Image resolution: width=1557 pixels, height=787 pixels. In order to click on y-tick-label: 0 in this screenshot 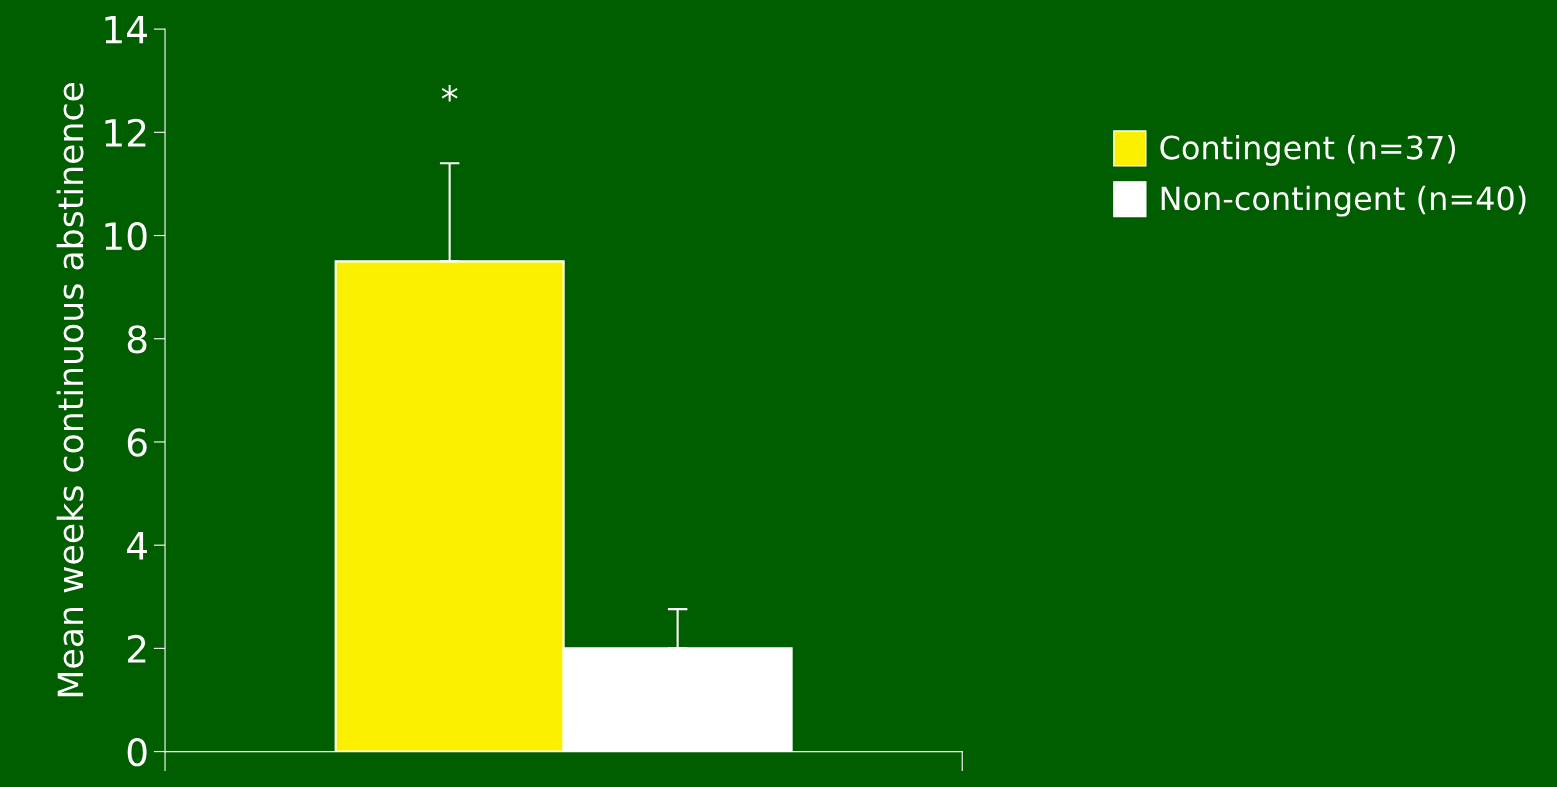, I will do `click(137, 752)`.